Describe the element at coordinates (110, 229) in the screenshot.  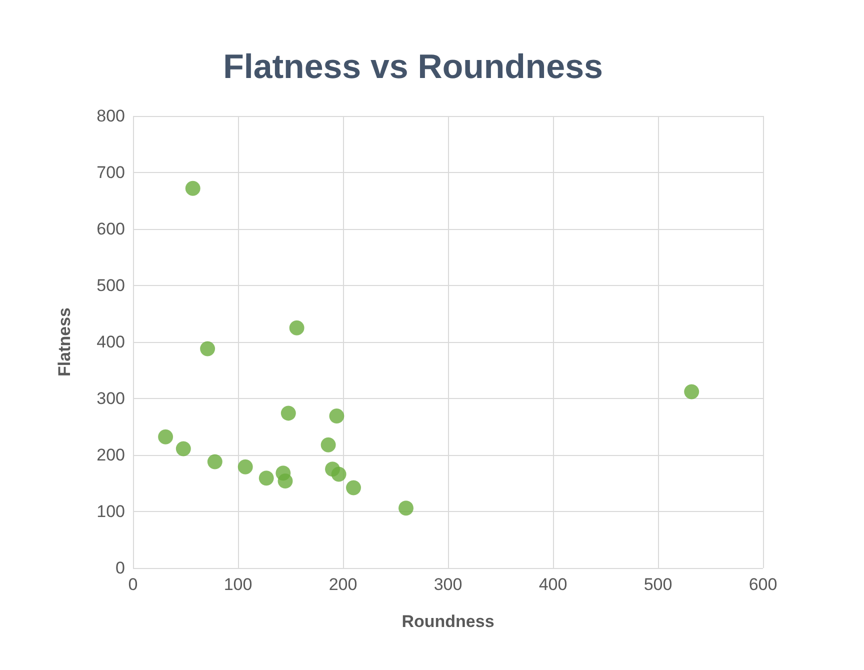
I see `y-tick-label: 600` at that location.